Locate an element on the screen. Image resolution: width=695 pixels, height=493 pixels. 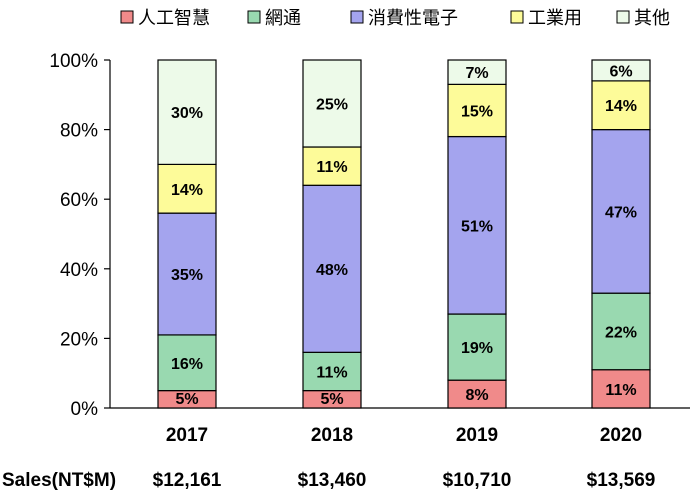
sales-value: $13,569 is located at coordinates (621, 480).